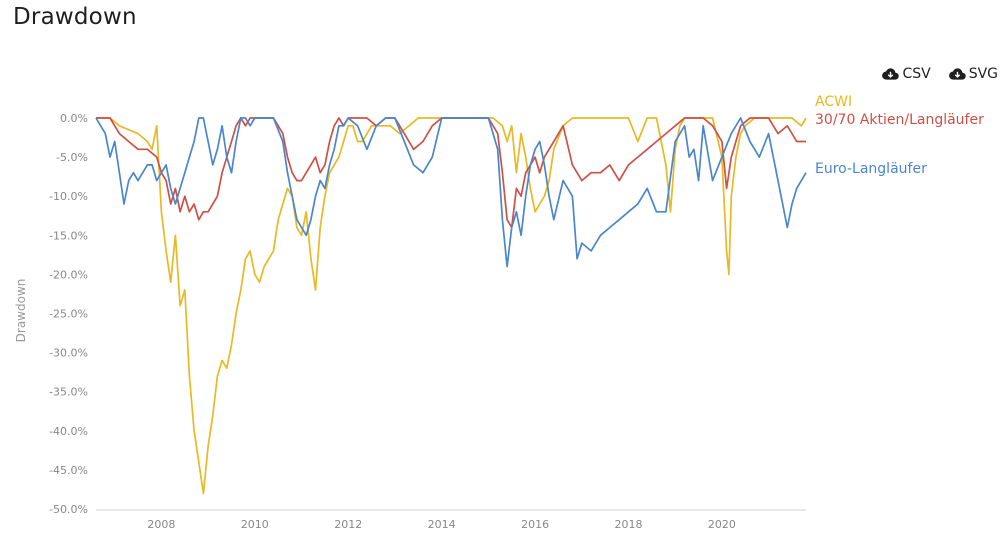  Describe the element at coordinates (74, 118) in the screenshot. I see `y-tick-label: 0.0%` at that location.